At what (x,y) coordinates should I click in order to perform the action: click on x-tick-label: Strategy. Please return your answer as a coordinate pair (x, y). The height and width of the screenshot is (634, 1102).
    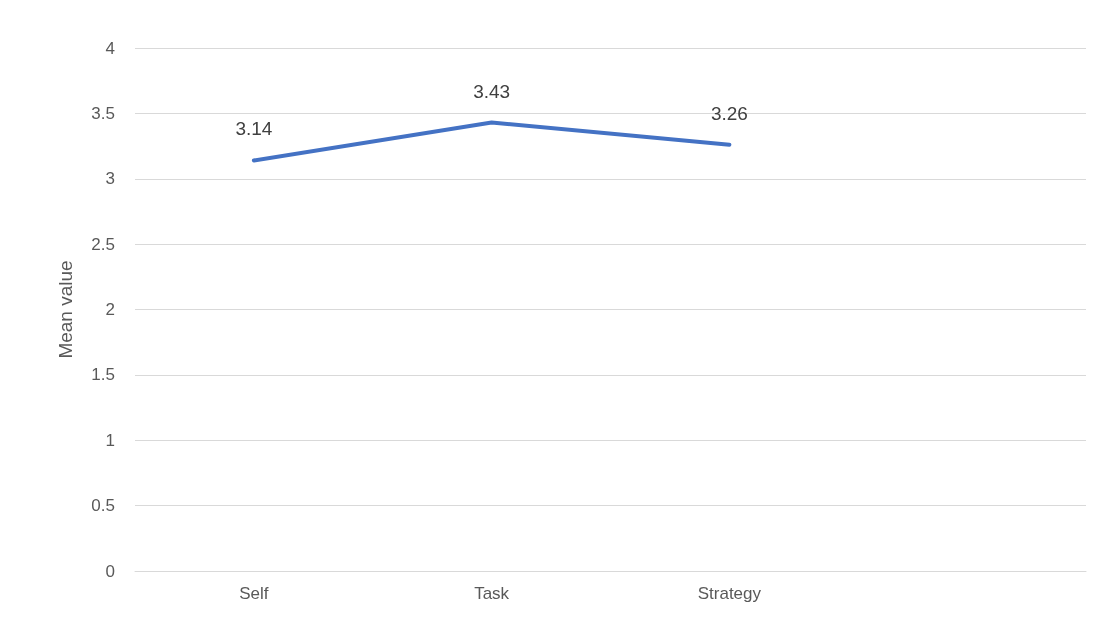
    Looking at the image, I should click on (729, 593).